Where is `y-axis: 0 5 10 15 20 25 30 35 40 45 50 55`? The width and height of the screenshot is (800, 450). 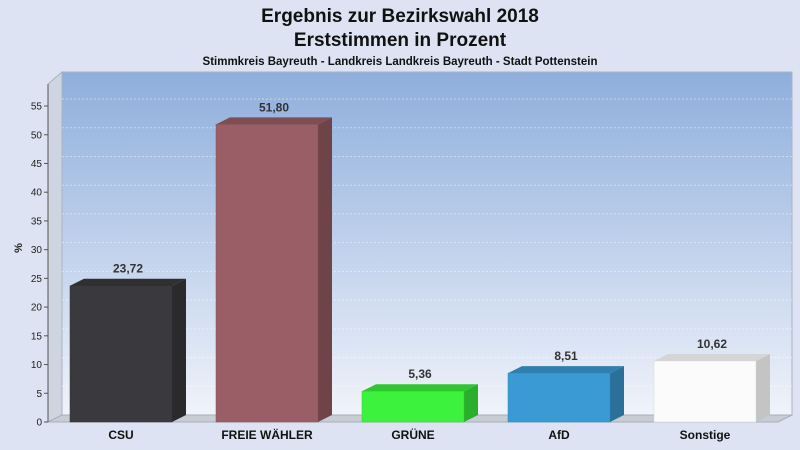
y-axis: 0 5 10 15 20 25 30 35 40 45 50 55 is located at coordinates (40, 256).